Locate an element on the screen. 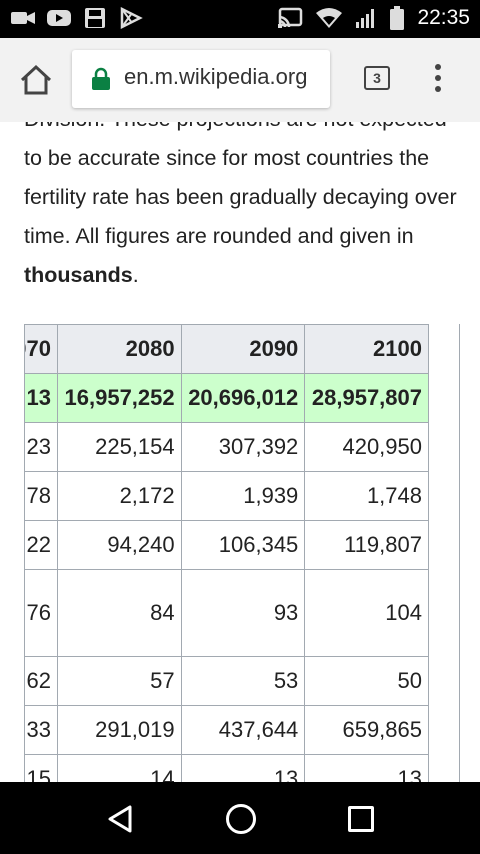 The image size is (480, 854). table-cell: 104 is located at coordinates (366, 613).